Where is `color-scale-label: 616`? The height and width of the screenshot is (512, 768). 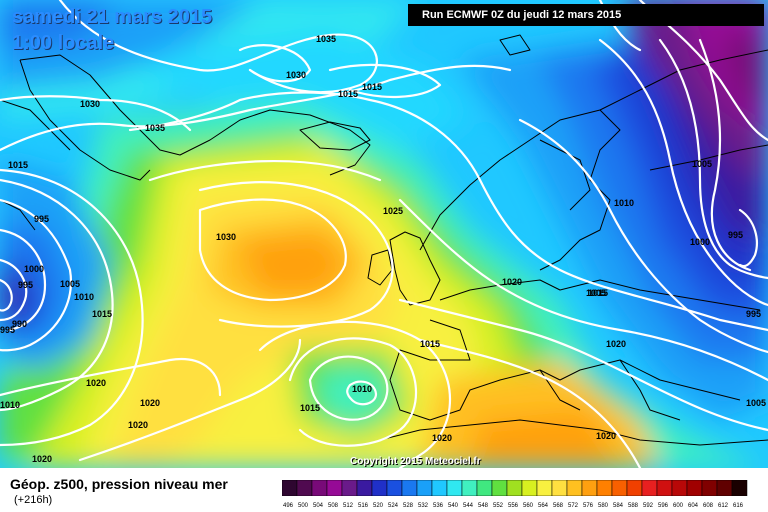 color-scale-label: 616 is located at coordinates (738, 506).